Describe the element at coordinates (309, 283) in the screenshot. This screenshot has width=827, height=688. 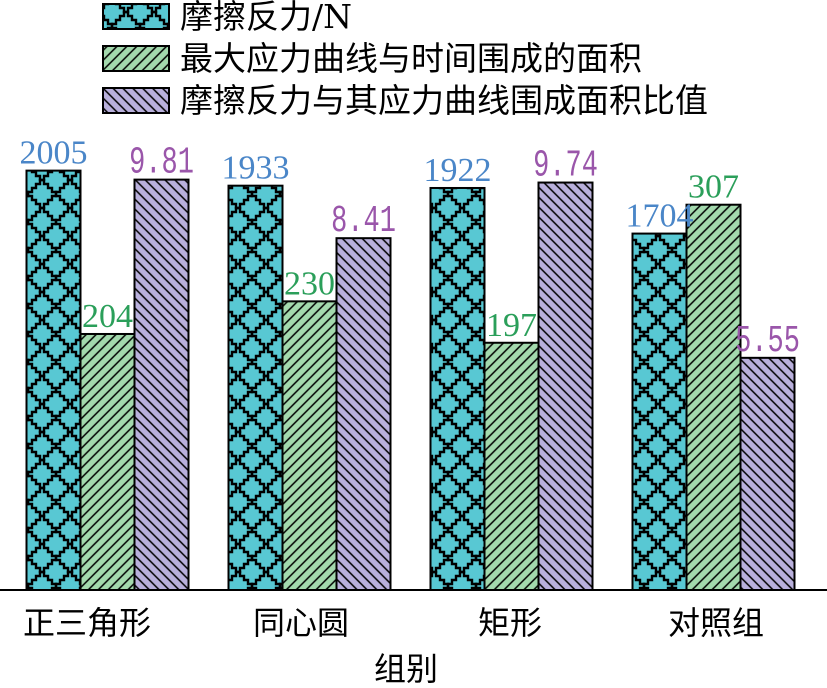
I see `data-label-stress-time-area-concentric-circle: 230` at that location.